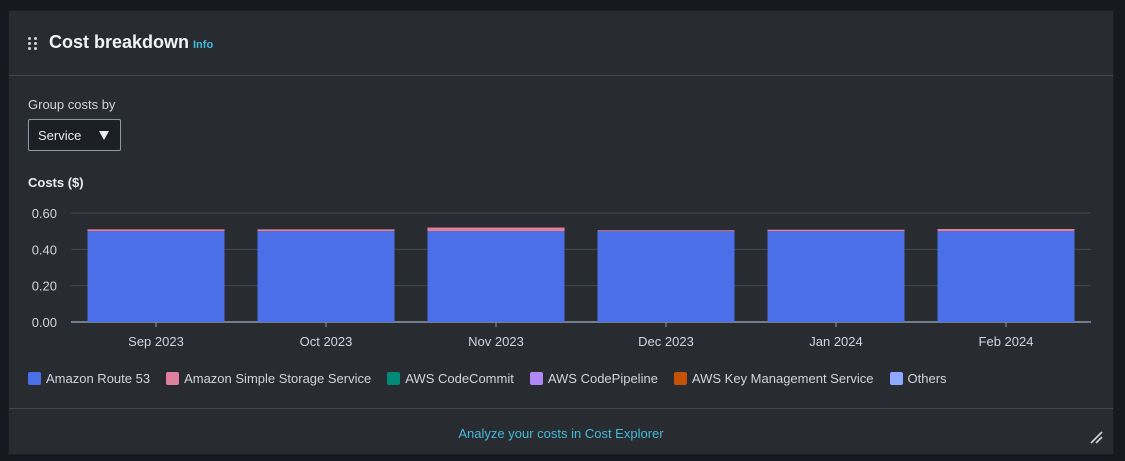 The height and width of the screenshot is (461, 1125). What do you see at coordinates (98, 378) in the screenshot?
I see `legend-label: Amazon Route 53` at bounding box center [98, 378].